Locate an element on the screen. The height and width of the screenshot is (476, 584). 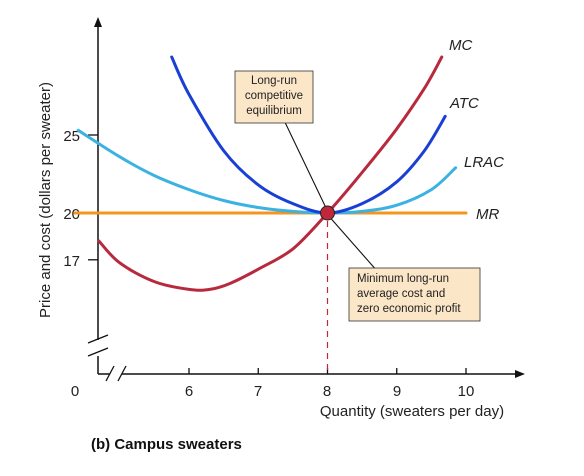
annotation-text: competitive is located at coordinates (274, 96).